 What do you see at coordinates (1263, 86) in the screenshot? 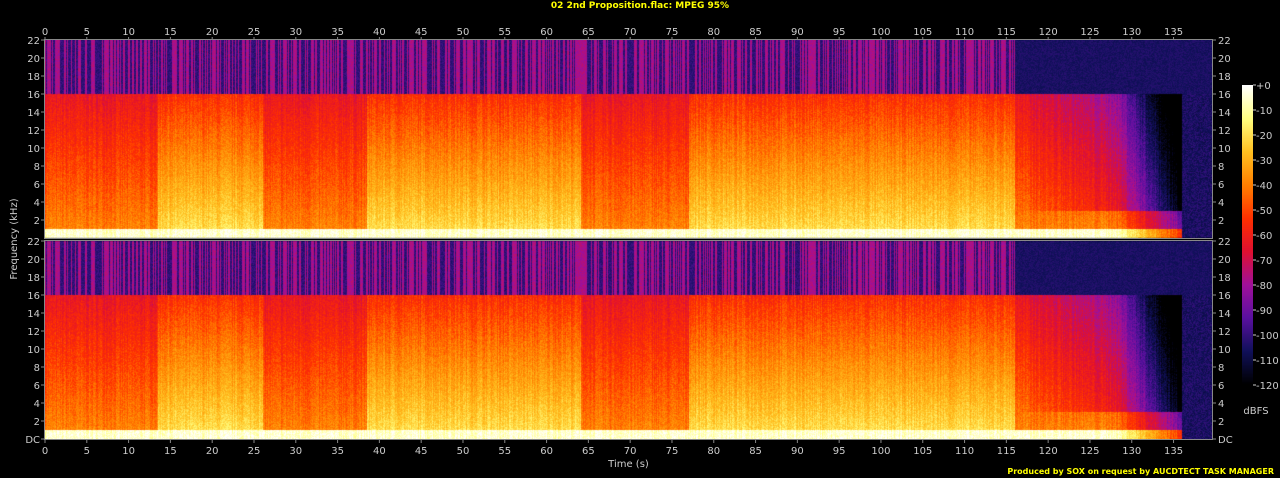
I see `colorbar-tick-label: +0` at bounding box center [1263, 86].